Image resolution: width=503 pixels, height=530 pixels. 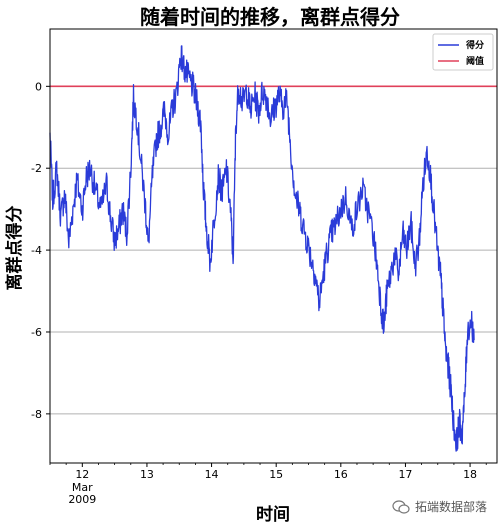 What do you see at coordinates (36, 168) in the screenshot?
I see `y-tick-label: -2` at bounding box center [36, 168].